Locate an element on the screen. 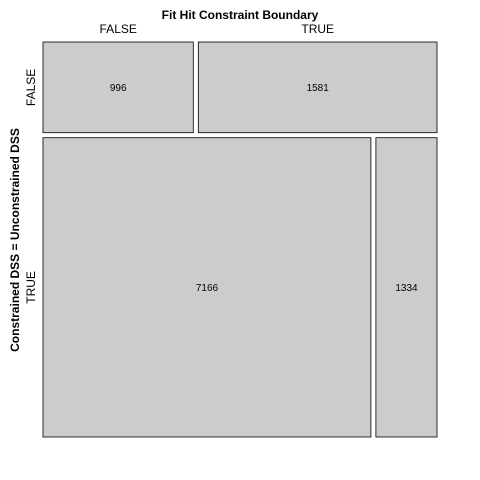 The image size is (480, 480). row-level-label-true: TRUE is located at coordinates (31, 287).